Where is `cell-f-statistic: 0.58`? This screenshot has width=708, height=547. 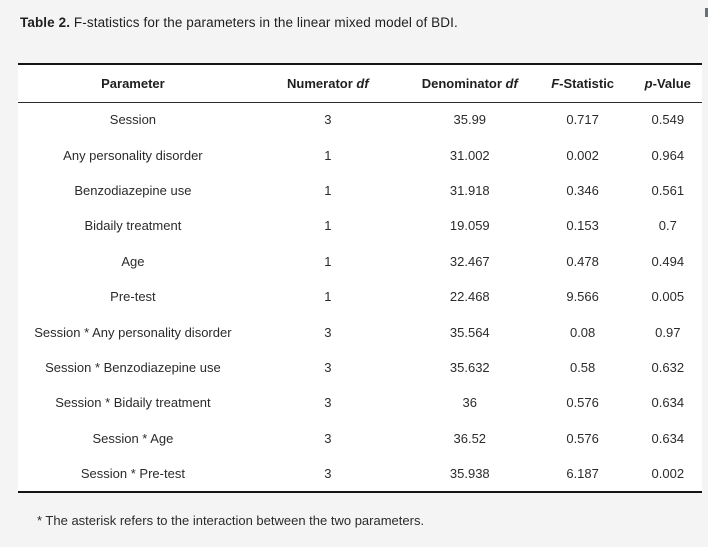 cell-f-statistic: 0.58 is located at coordinates (582, 367).